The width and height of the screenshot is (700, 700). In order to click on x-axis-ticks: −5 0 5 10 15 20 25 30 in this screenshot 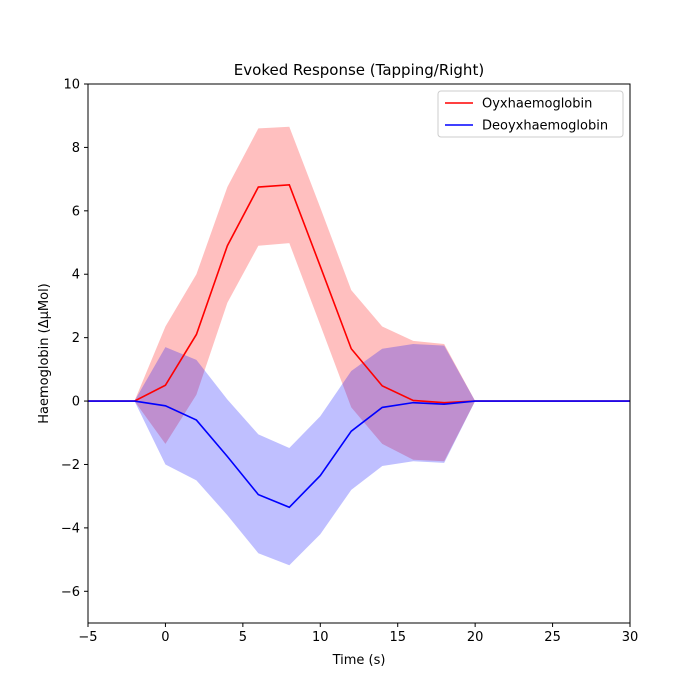, I will do `click(358, 634)`.